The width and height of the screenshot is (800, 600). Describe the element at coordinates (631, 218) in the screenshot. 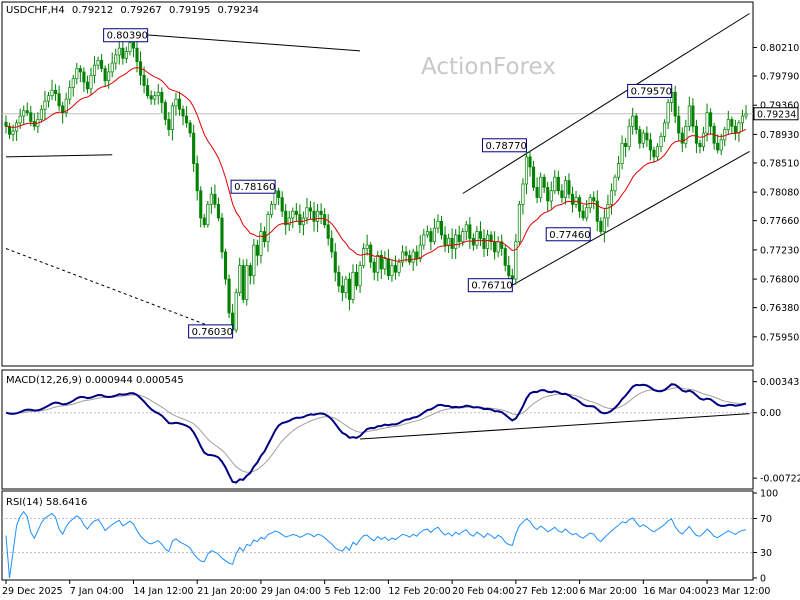

I see `channel-lower-trendline` at that location.